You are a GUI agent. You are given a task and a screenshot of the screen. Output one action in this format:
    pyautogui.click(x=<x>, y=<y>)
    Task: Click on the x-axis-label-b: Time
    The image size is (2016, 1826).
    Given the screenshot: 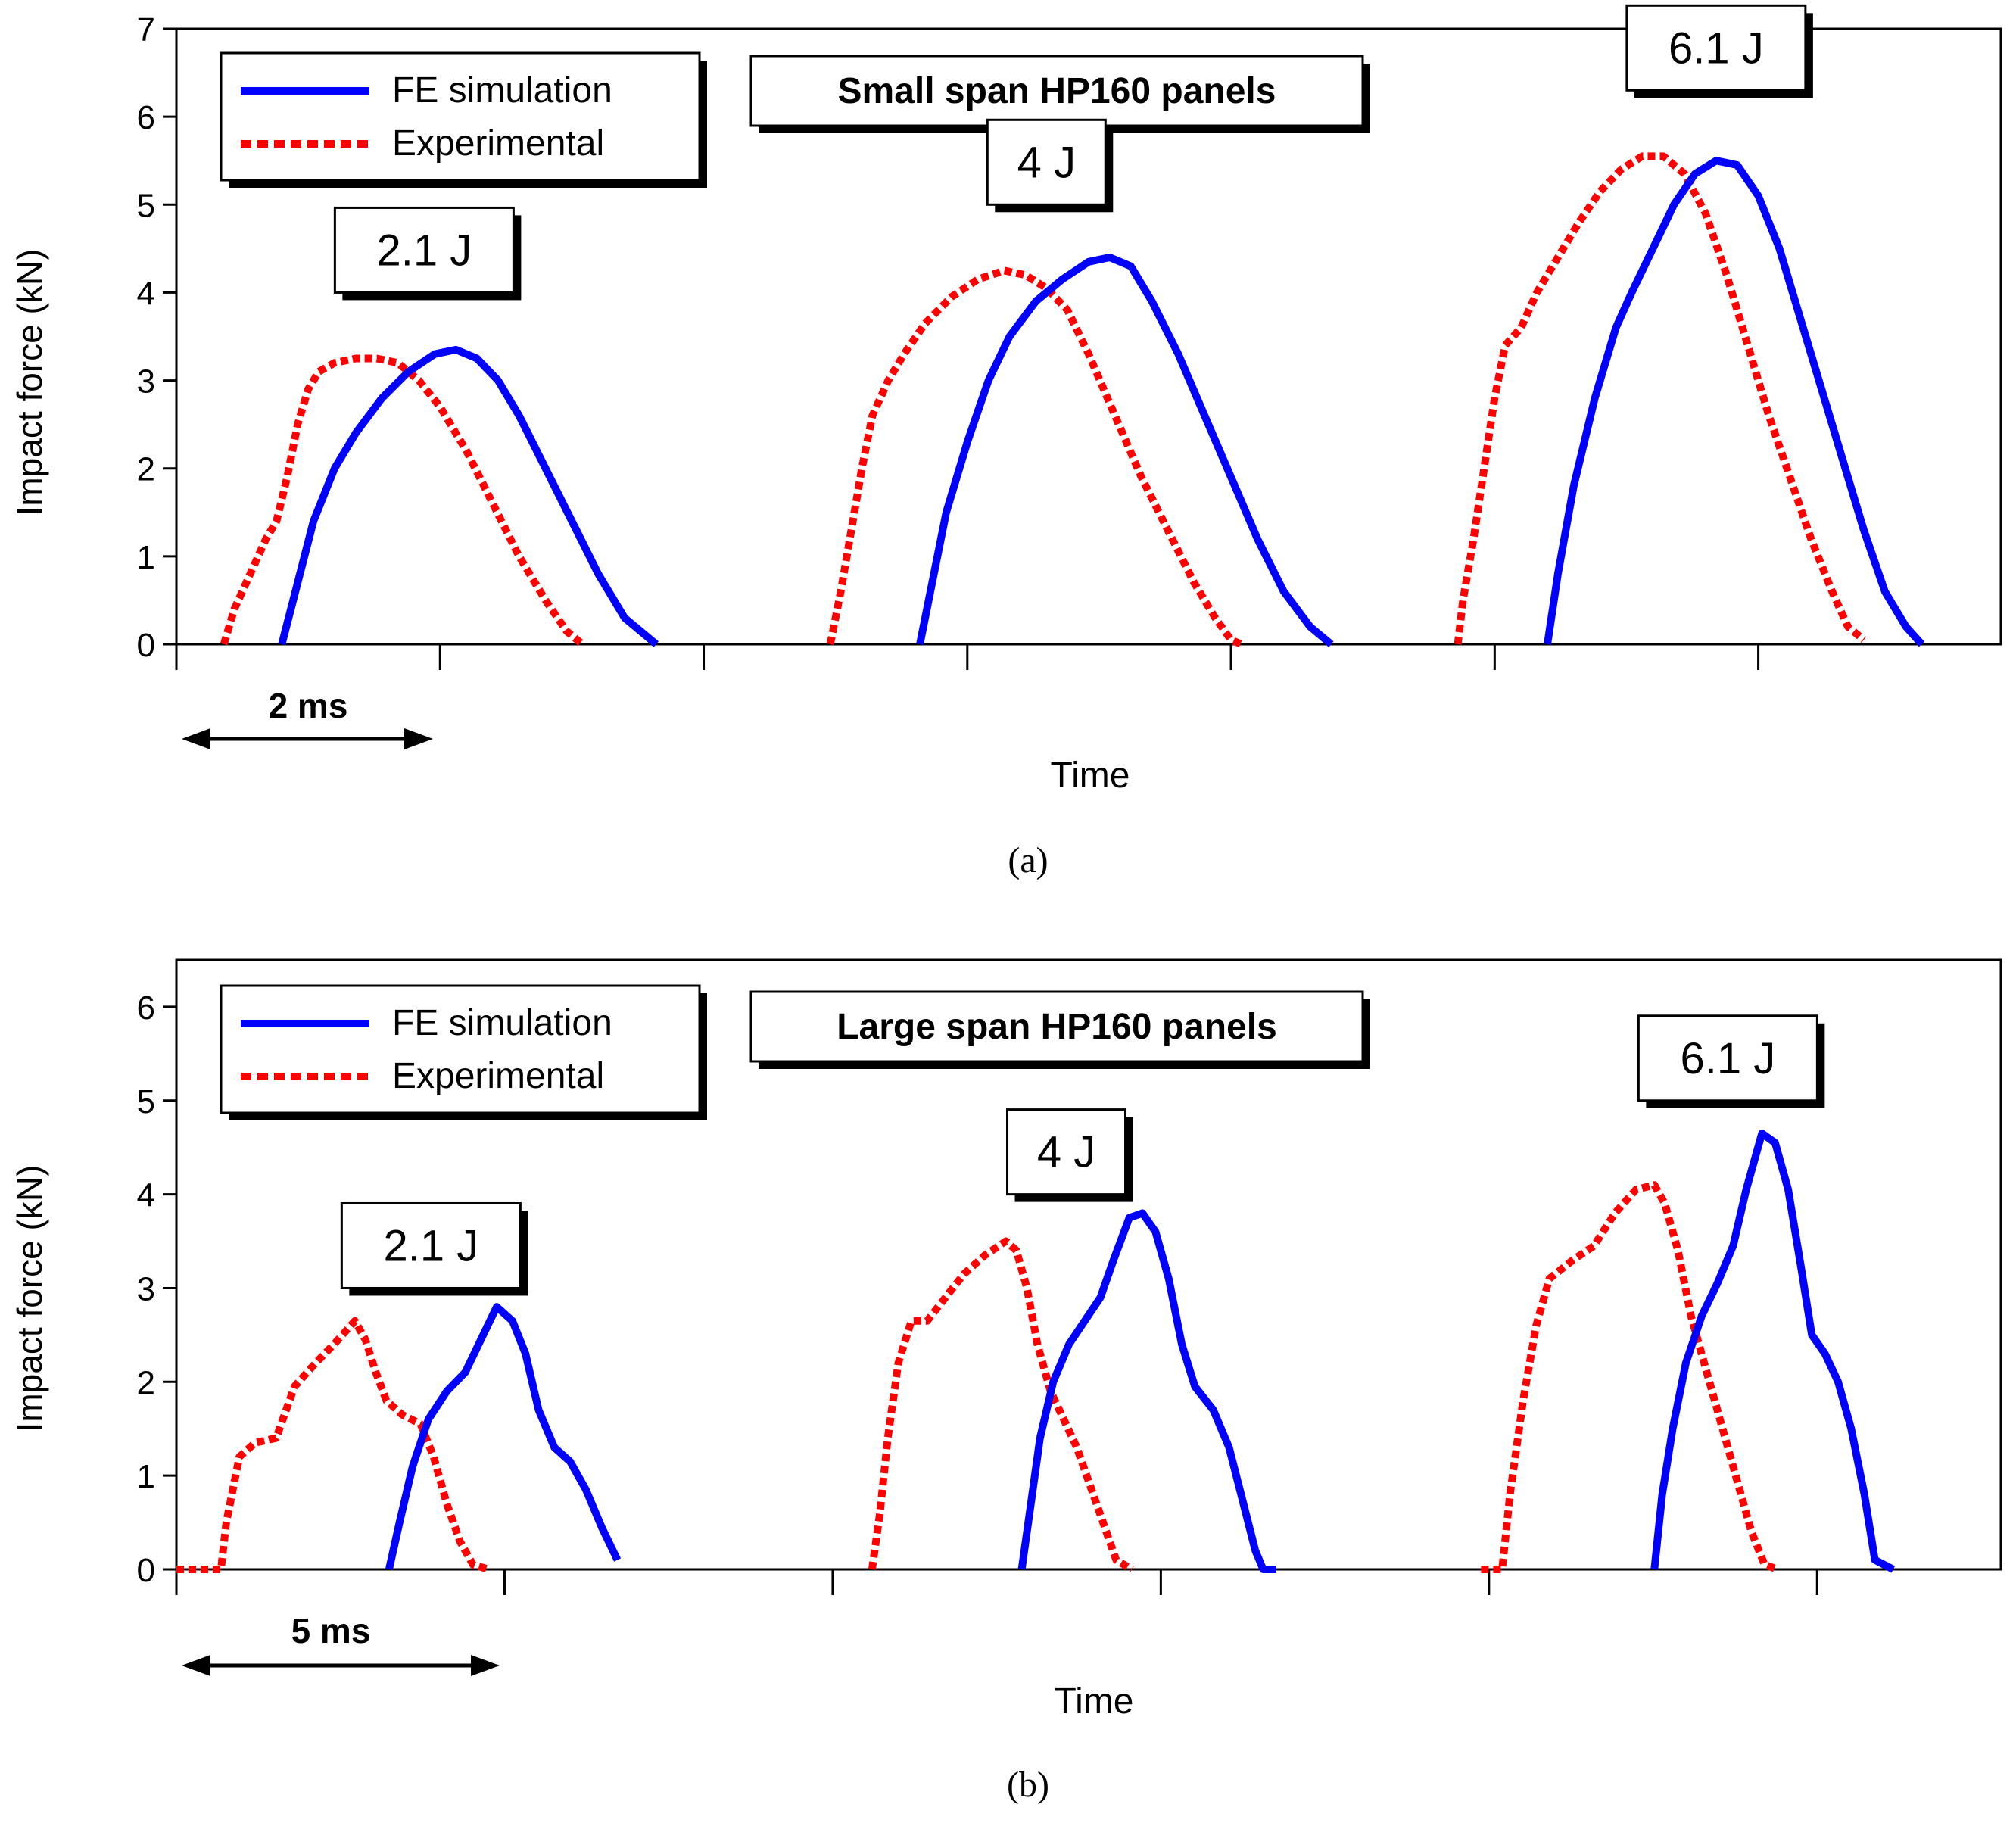 What is the action you would take?
    pyautogui.click(x=1095, y=1701)
    